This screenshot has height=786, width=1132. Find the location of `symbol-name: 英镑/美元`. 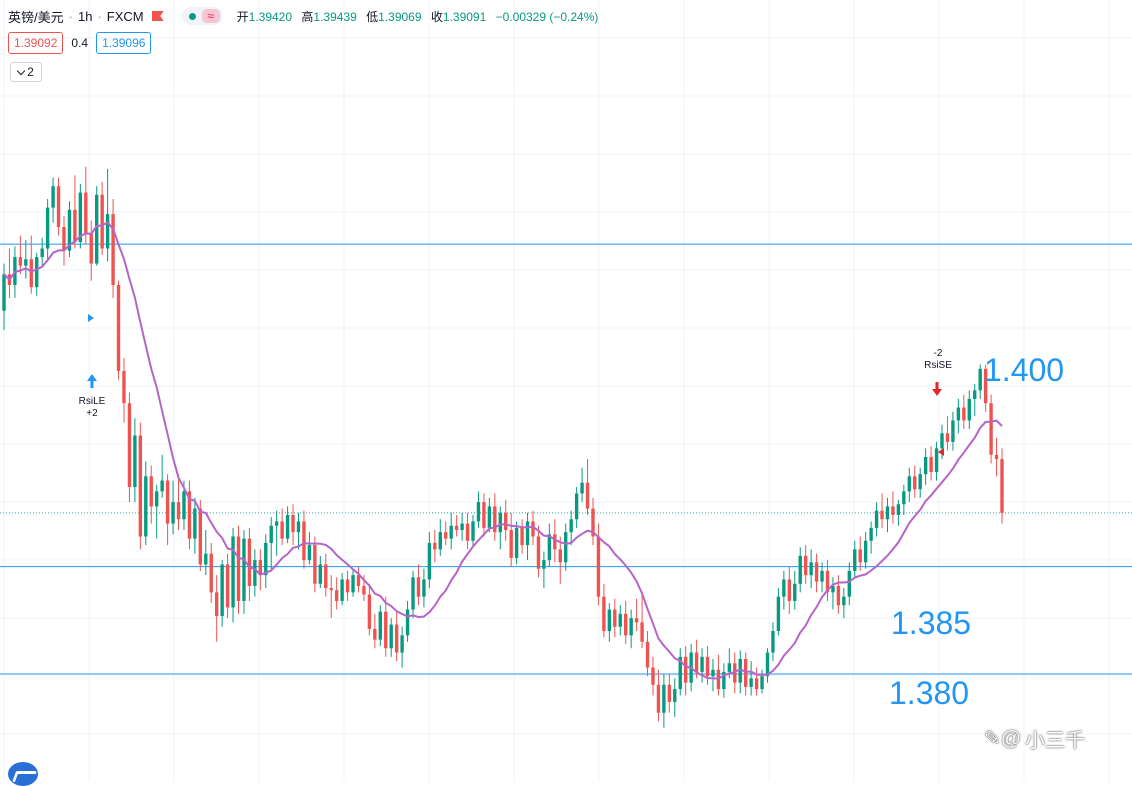

symbol-name: 英镑/美元 is located at coordinates (36, 17).